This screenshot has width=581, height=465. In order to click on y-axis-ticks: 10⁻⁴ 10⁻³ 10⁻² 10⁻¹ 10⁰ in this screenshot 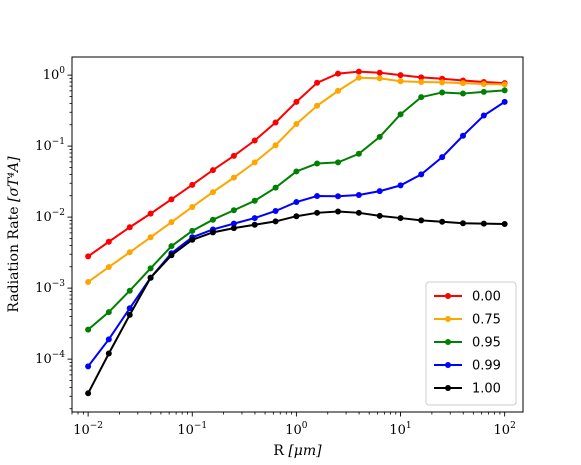, I will do `click(53, 216)`.